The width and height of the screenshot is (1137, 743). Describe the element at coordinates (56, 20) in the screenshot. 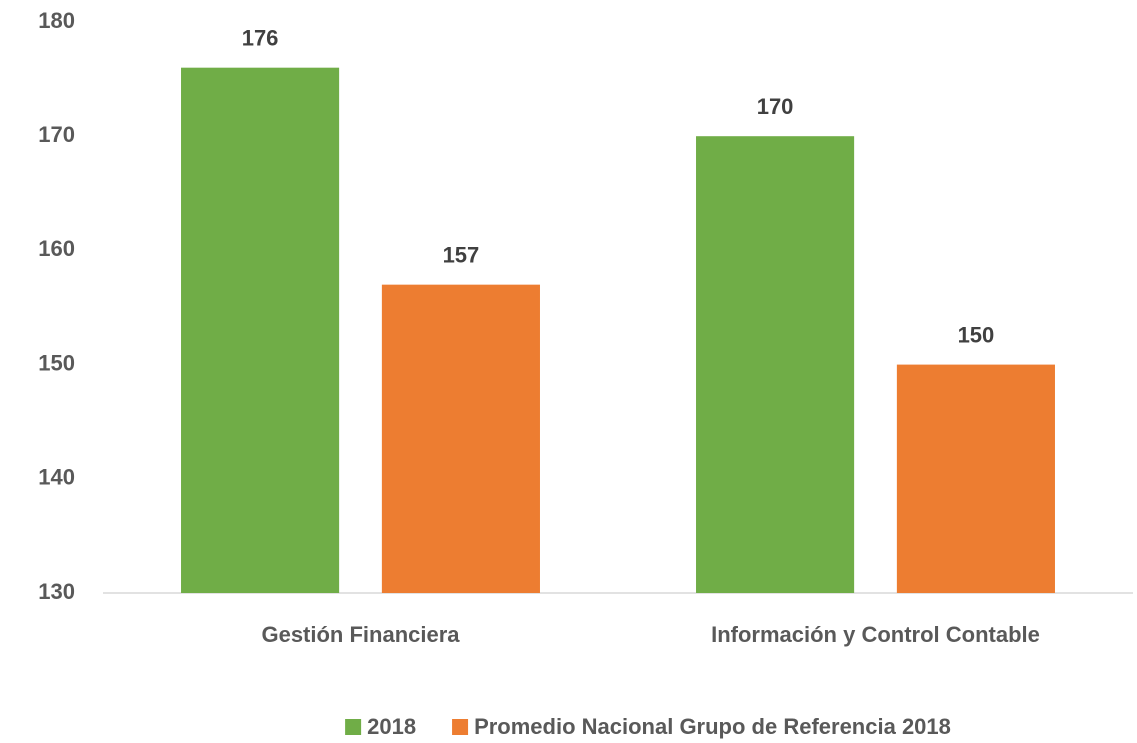

I see `y-tick-label: 180` at that location.